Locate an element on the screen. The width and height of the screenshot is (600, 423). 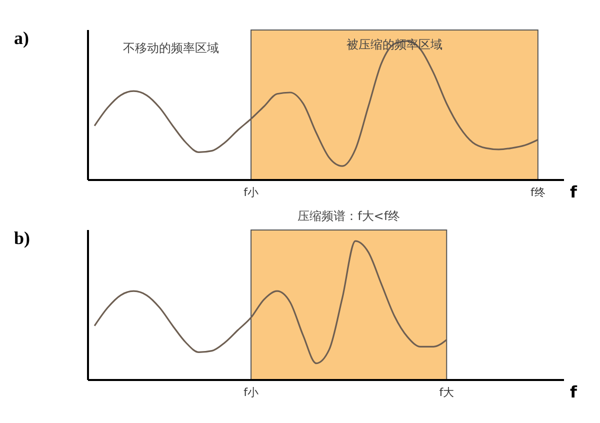
chart-title: b) is located at coordinates (22, 238).